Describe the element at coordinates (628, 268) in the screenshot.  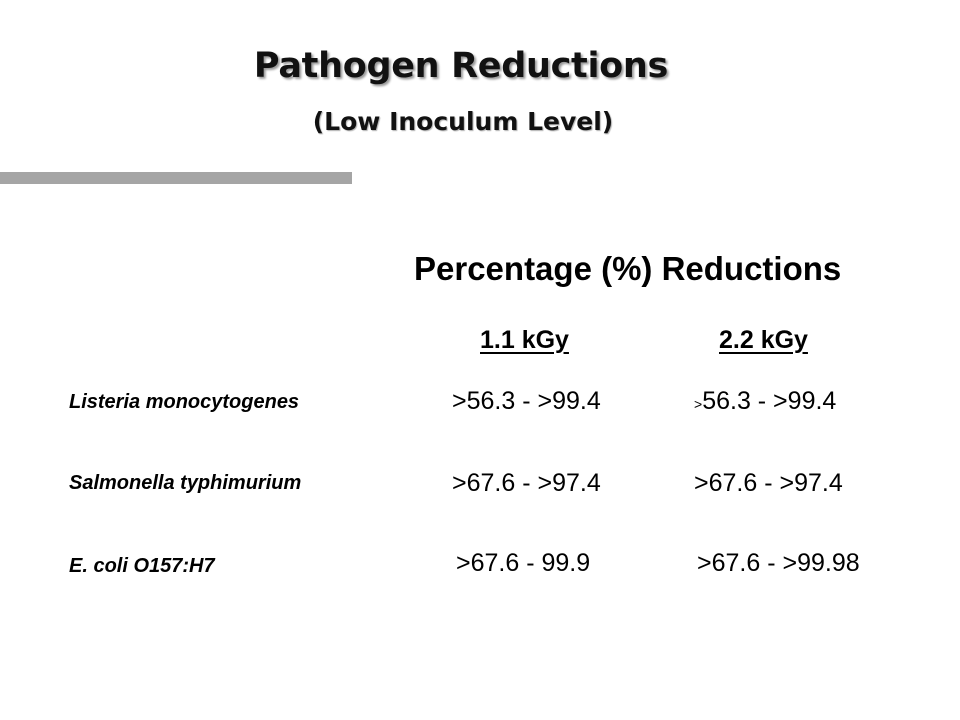
I see `table-heading: Percentage (%) Reductions` at that location.